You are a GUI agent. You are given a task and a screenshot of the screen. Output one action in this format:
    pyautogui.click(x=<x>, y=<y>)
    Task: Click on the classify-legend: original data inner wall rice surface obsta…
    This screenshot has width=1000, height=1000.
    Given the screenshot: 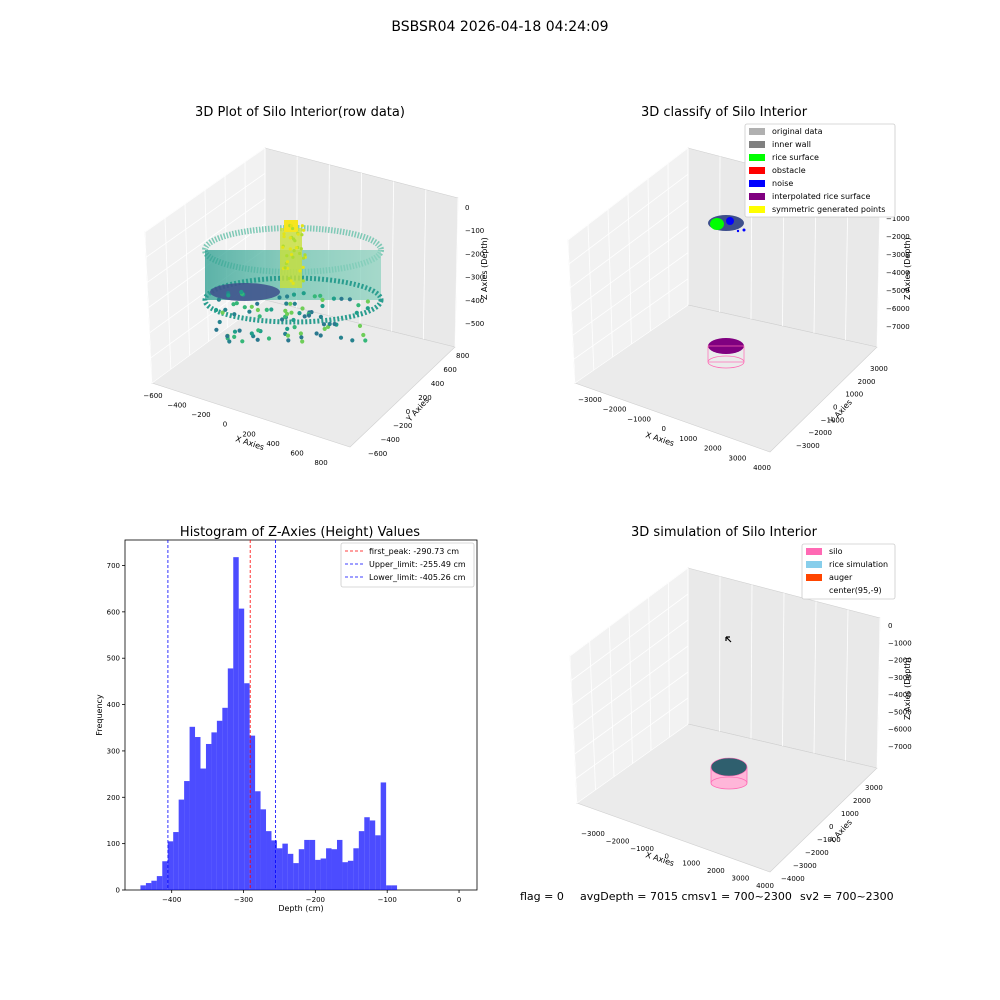 What is the action you would take?
    pyautogui.click(x=820, y=170)
    